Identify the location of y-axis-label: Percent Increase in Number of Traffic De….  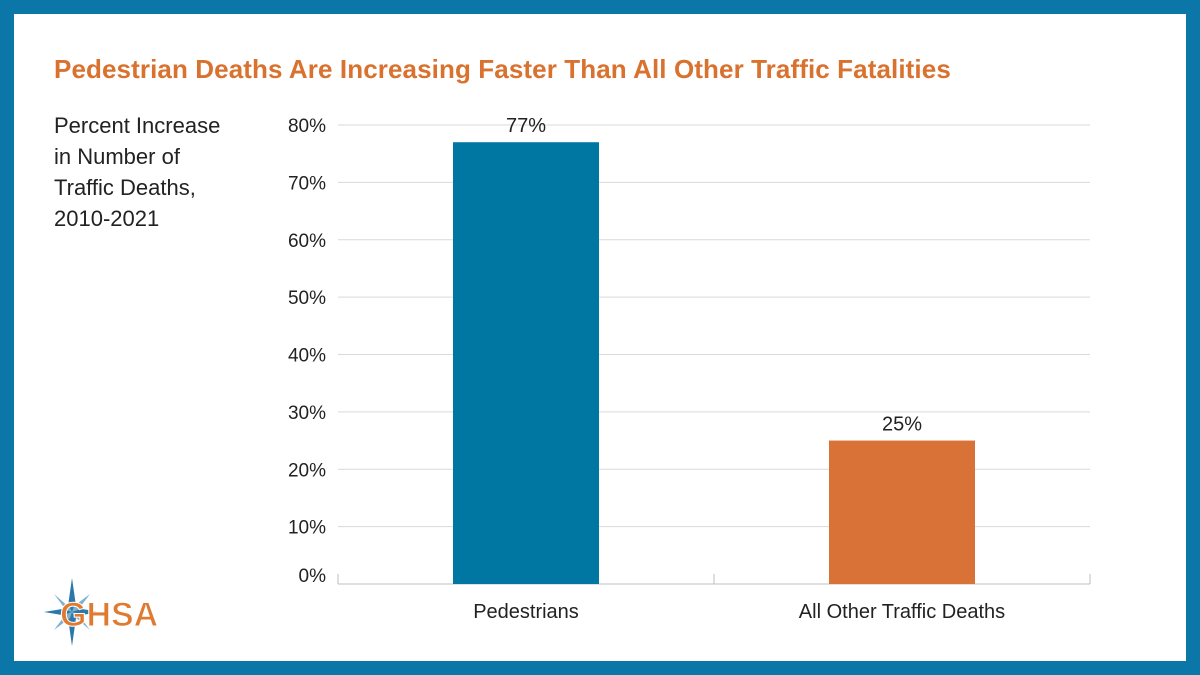
(154, 172).